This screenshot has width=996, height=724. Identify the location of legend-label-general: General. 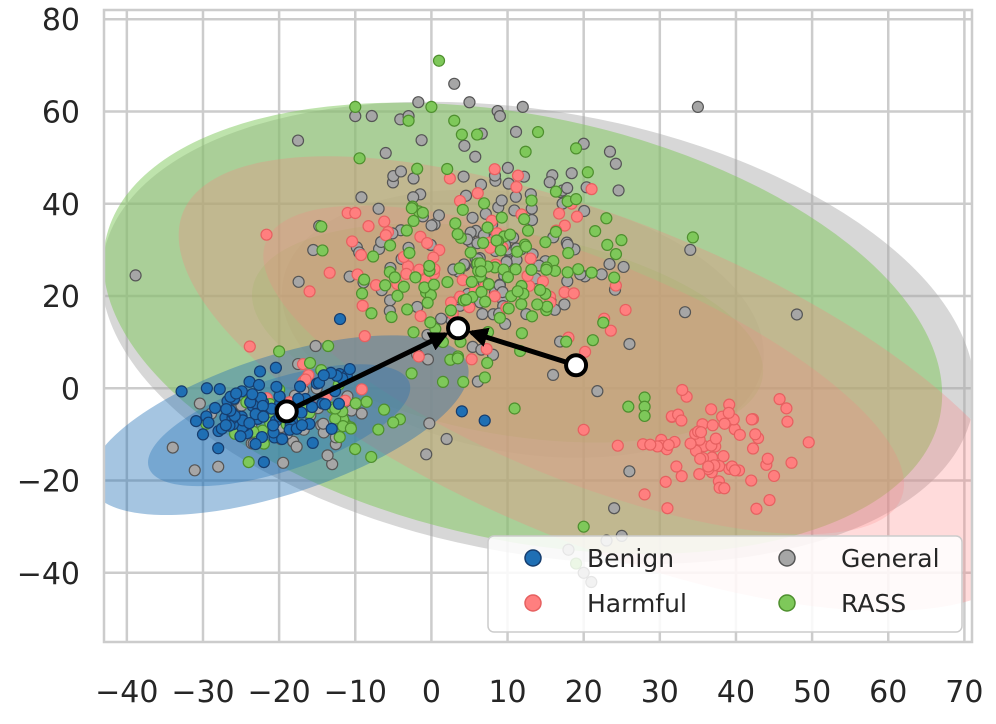
(890, 558).